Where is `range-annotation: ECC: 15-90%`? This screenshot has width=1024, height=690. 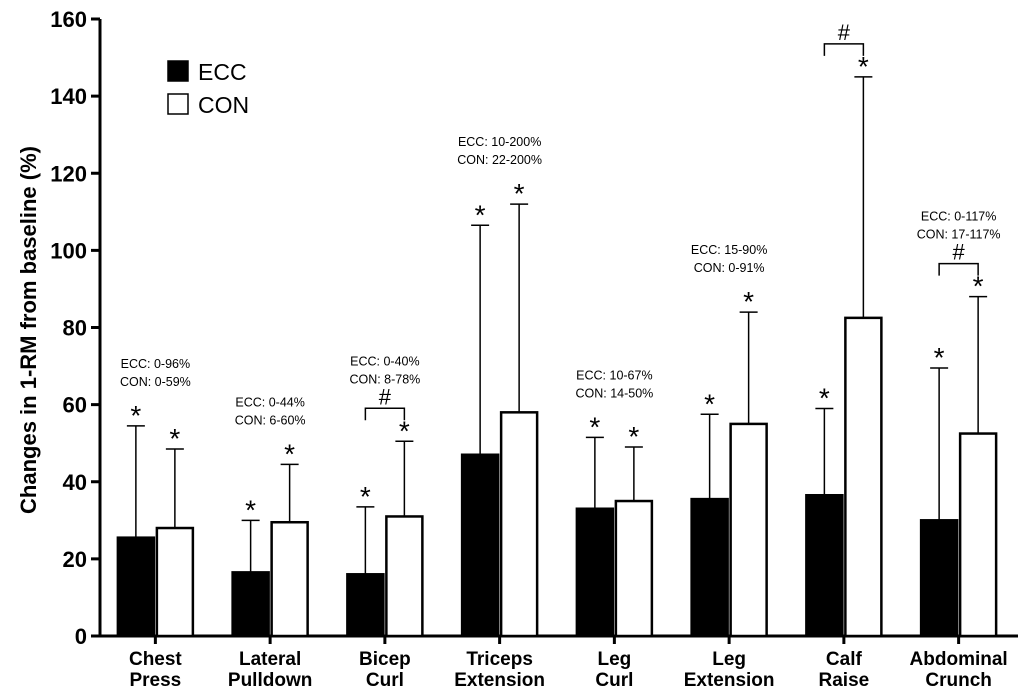
range-annotation: ECC: 15-90% is located at coordinates (729, 250).